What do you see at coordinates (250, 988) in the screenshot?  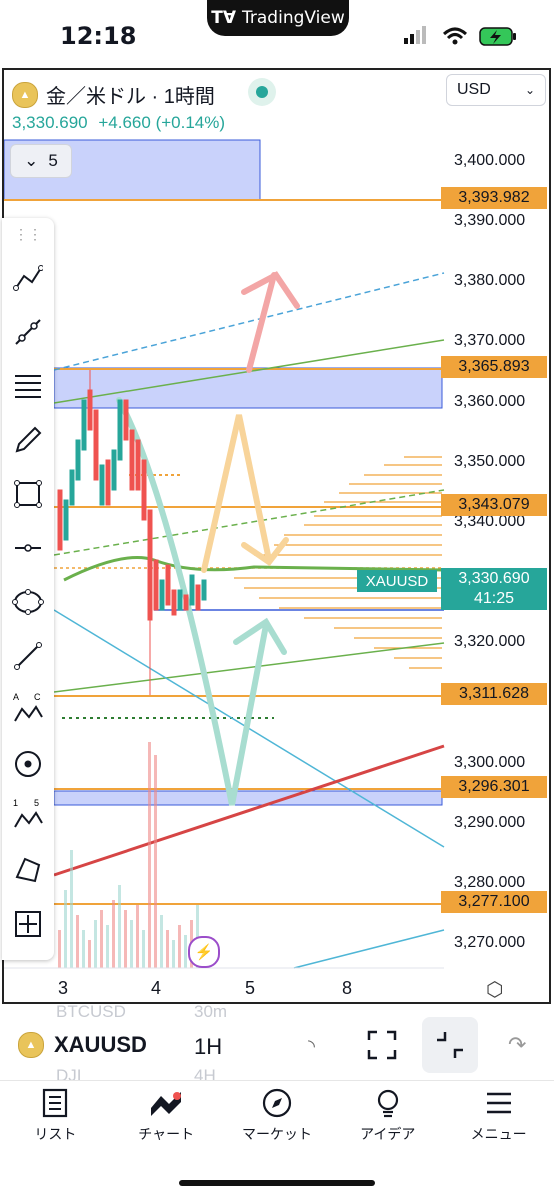 I see `time-label: 5` at bounding box center [250, 988].